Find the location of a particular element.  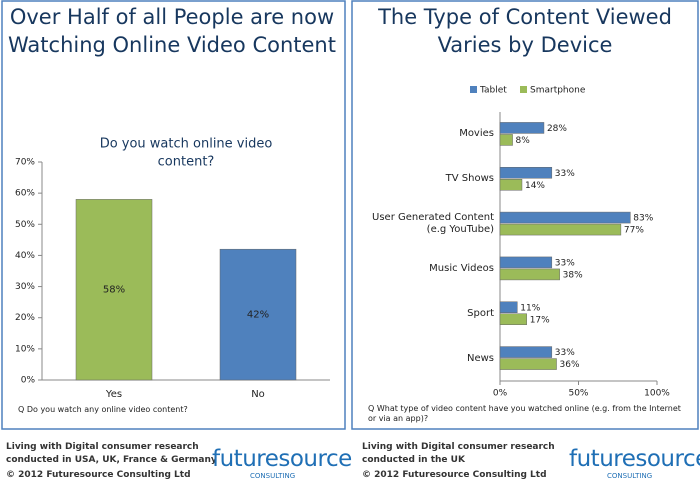

value-label: 8% is located at coordinates (523, 141).